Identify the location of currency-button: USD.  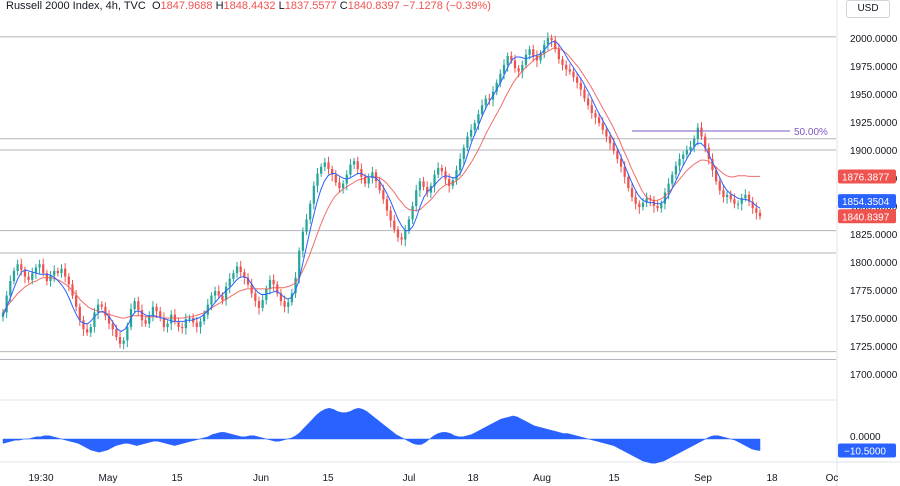
(868, 9).